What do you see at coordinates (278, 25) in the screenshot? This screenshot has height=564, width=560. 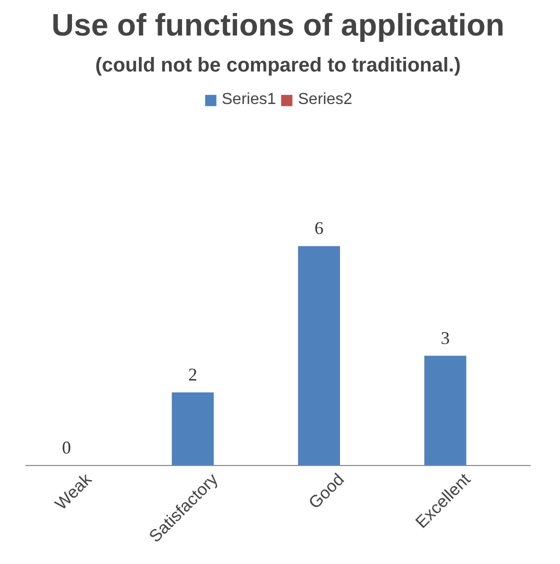 I see `chart-title: Use of functions of application` at bounding box center [278, 25].